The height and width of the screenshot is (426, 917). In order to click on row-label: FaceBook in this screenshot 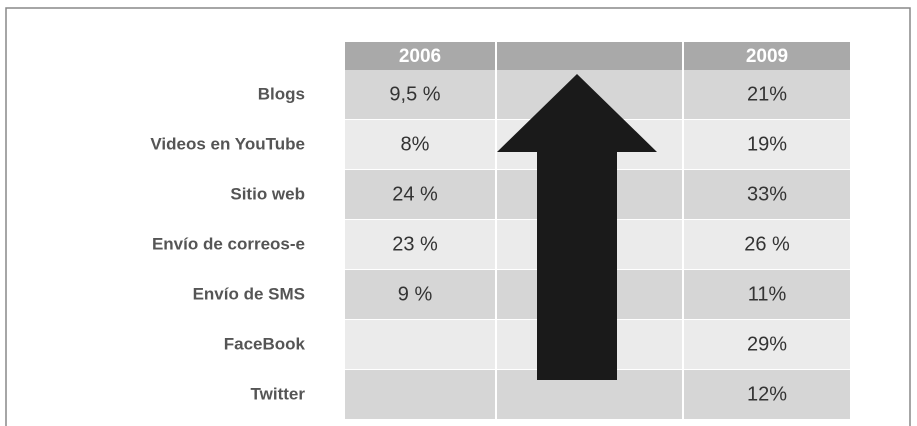, I will do `click(265, 343)`.